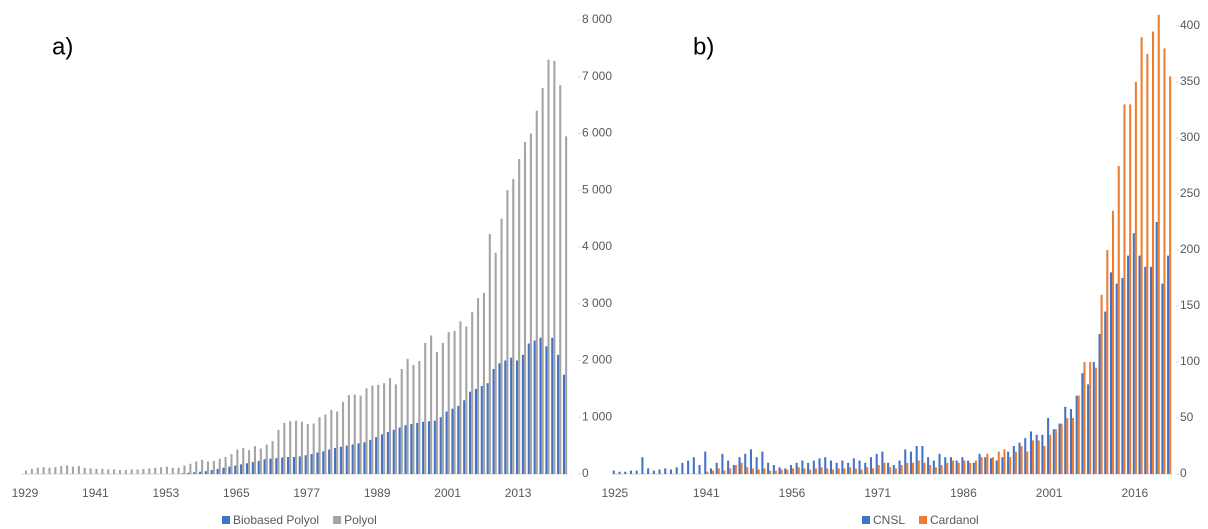 The image size is (1208, 529). I want to click on x-tick-label: 1989, so click(377, 493).